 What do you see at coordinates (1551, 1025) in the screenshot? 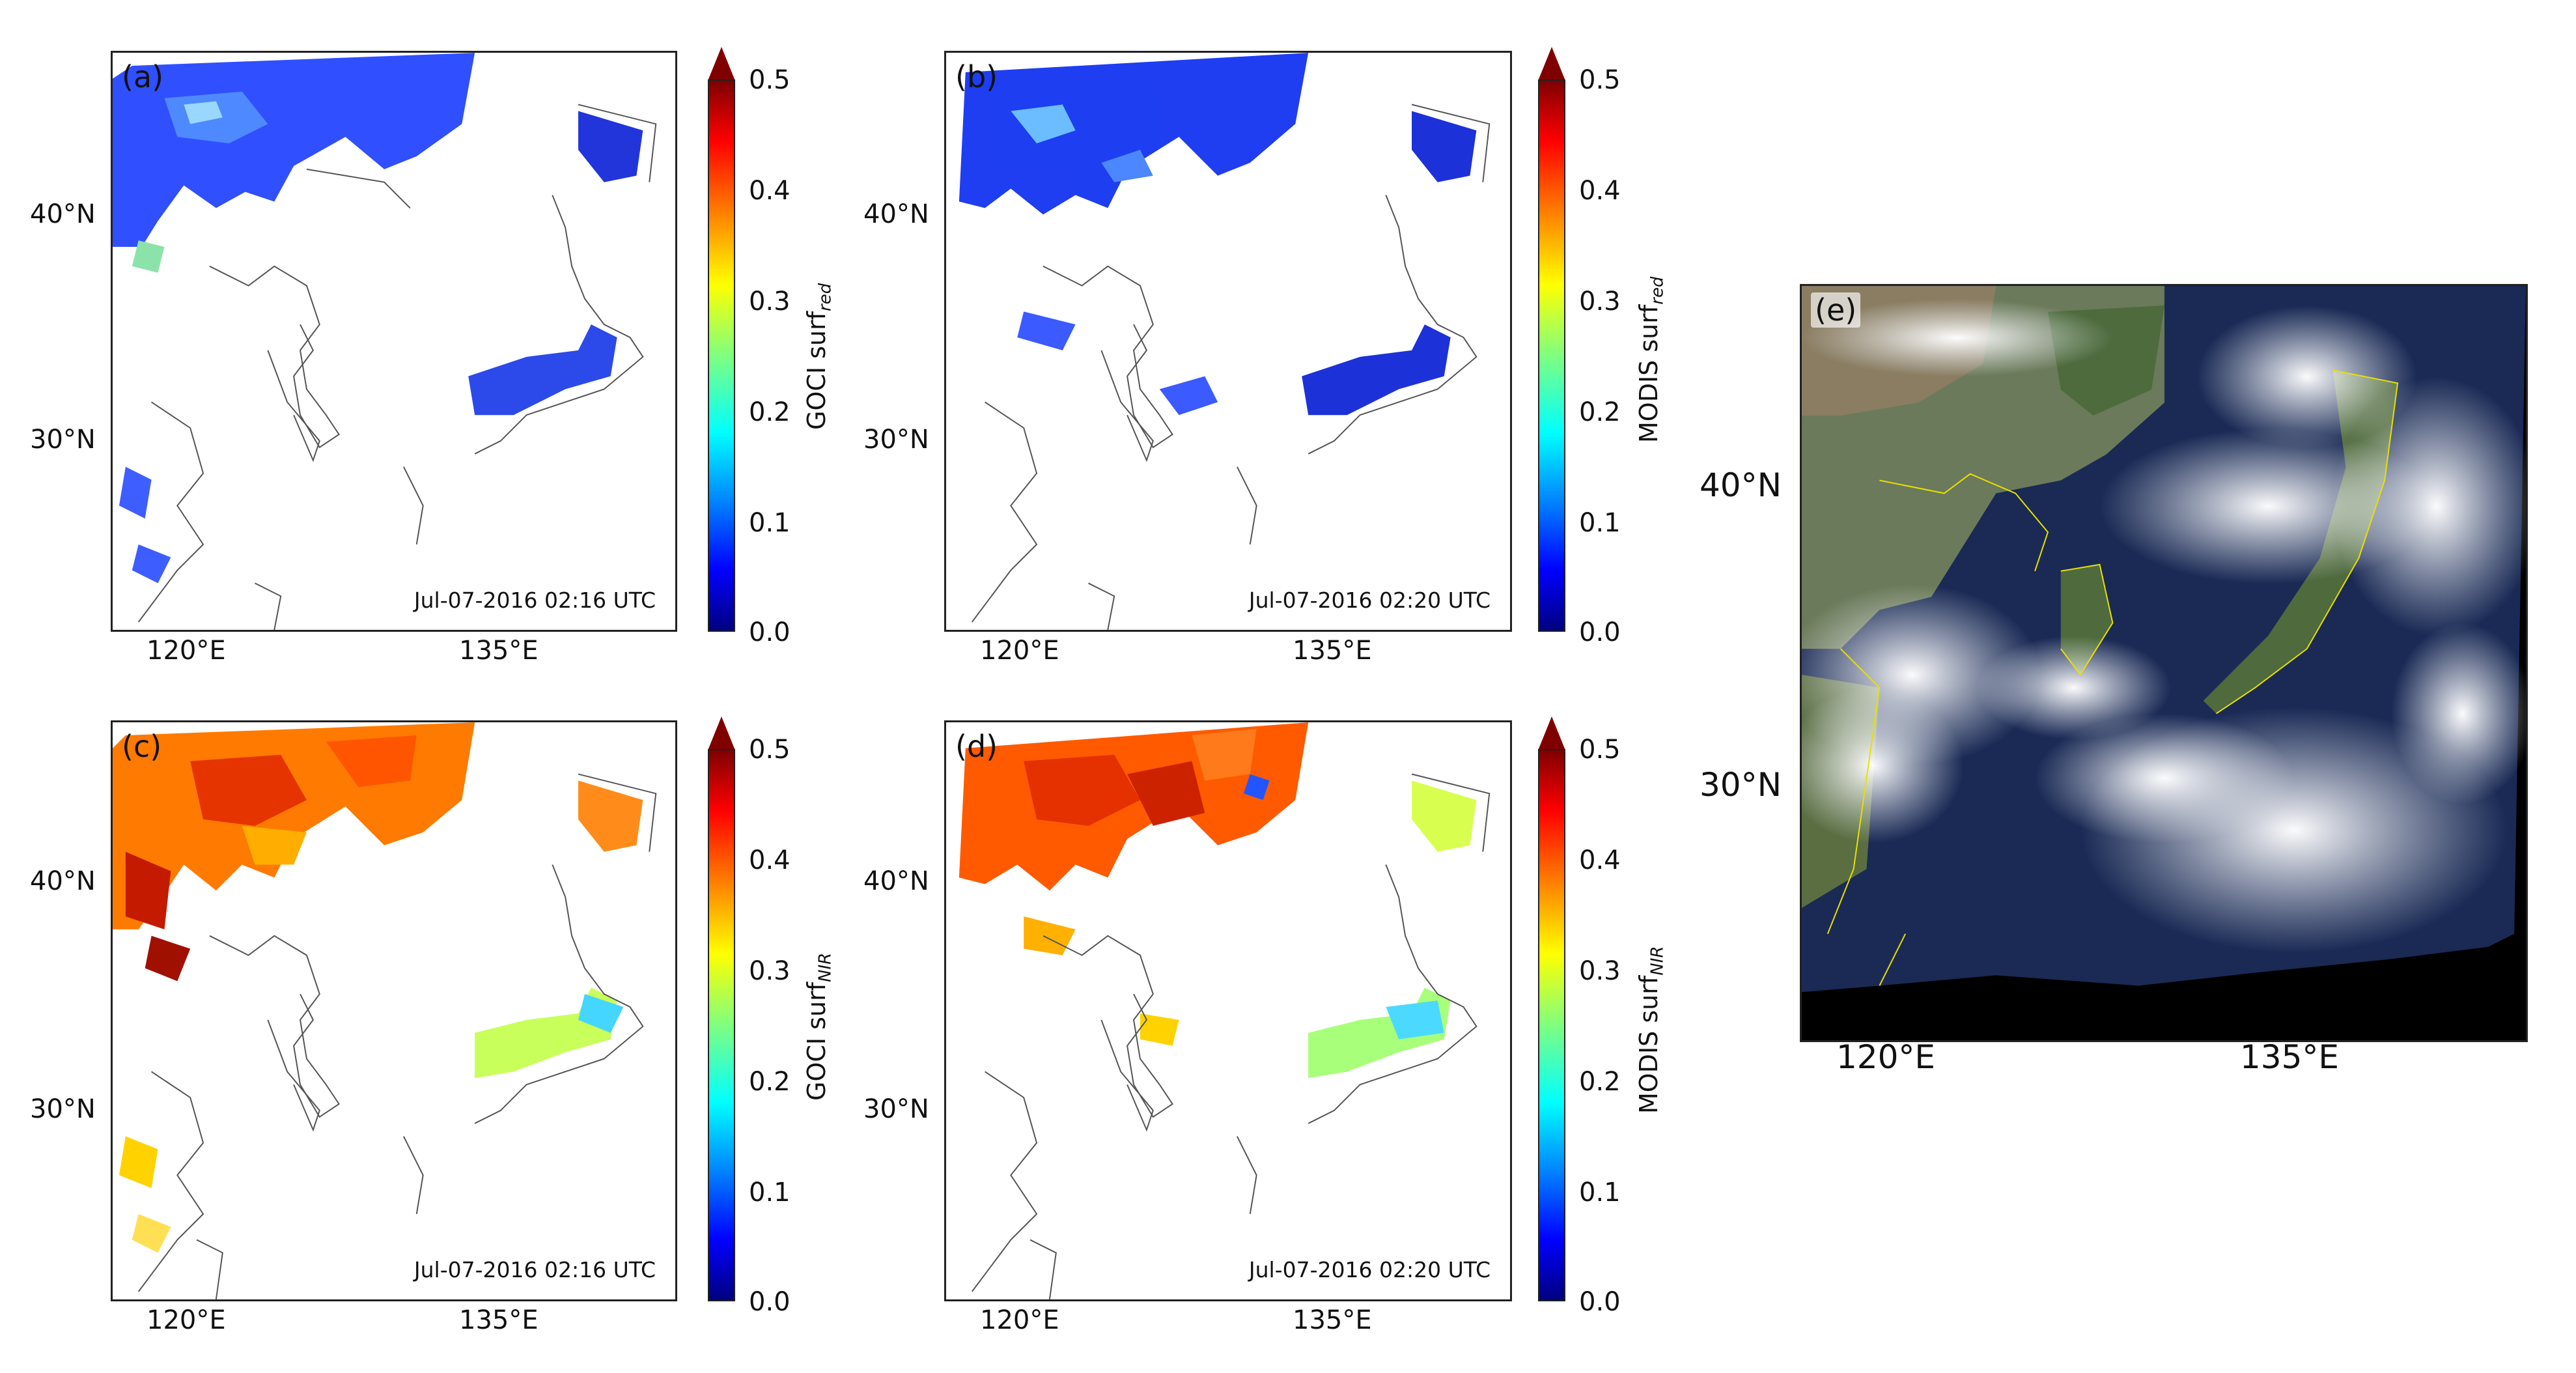
I see `colorbar-d` at bounding box center [1551, 1025].